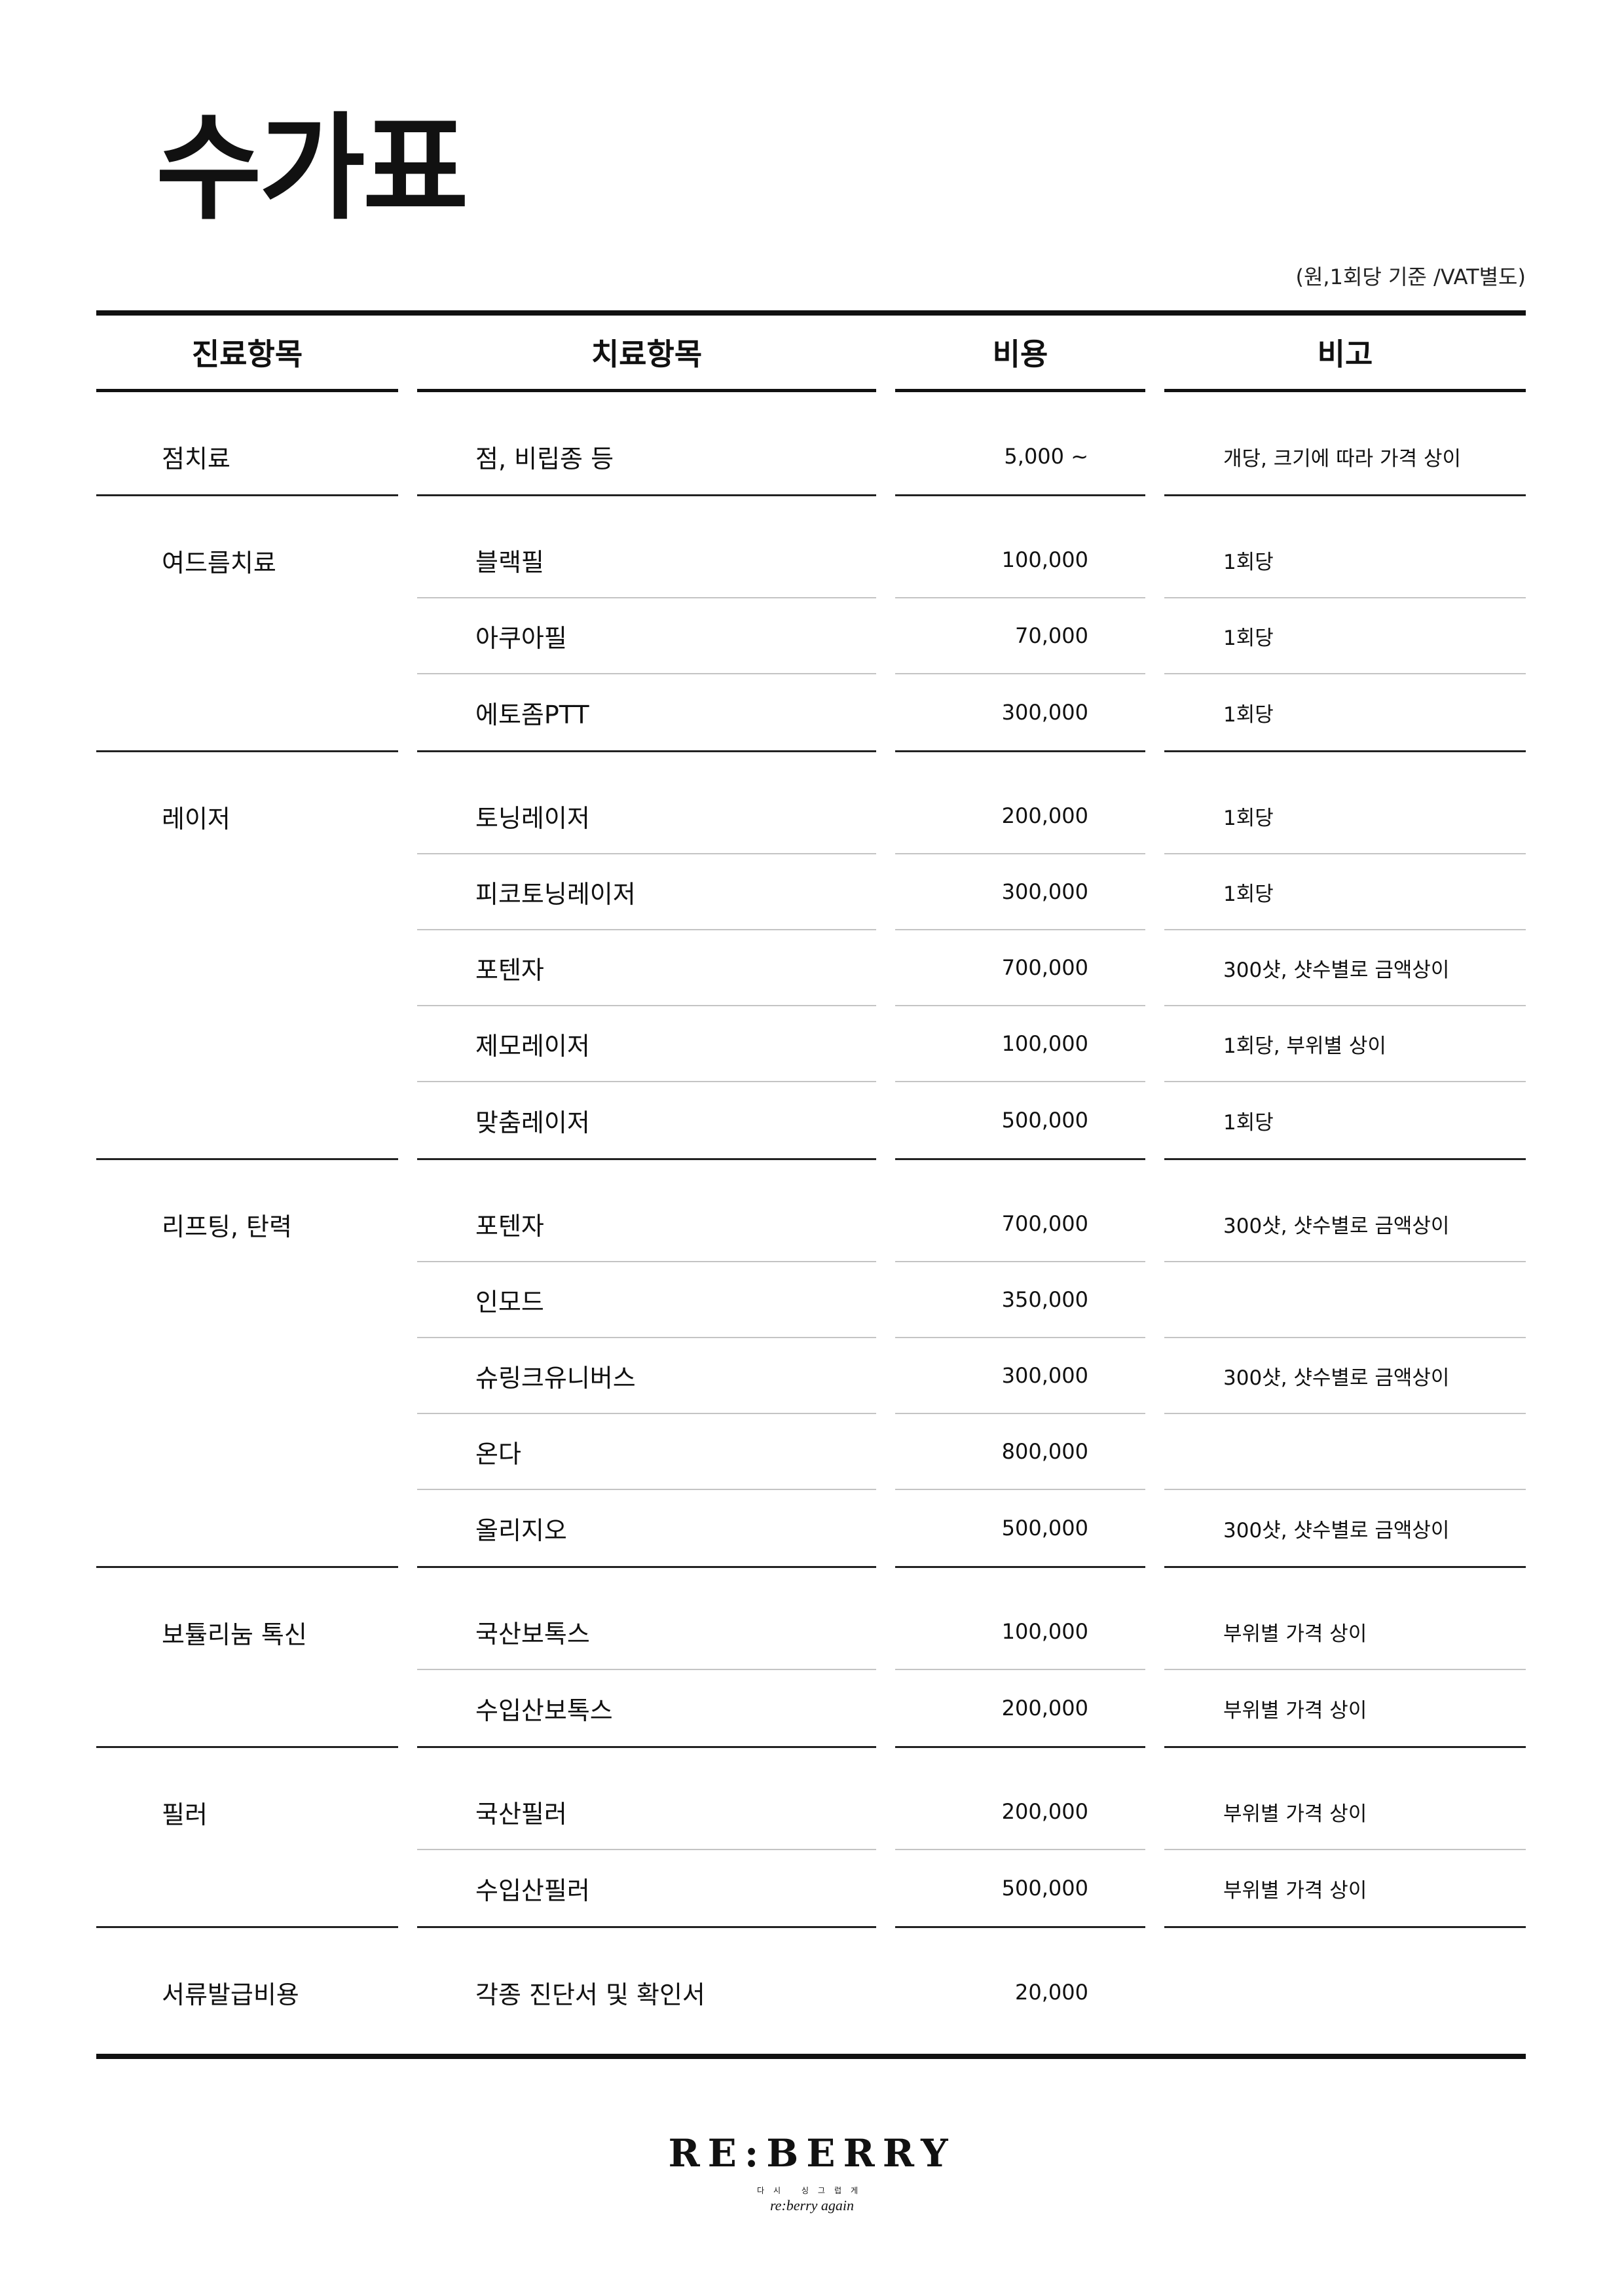 The width and height of the screenshot is (1624, 2296). I want to click on logo-wordmark: RE:BERRY, so click(812, 2153).